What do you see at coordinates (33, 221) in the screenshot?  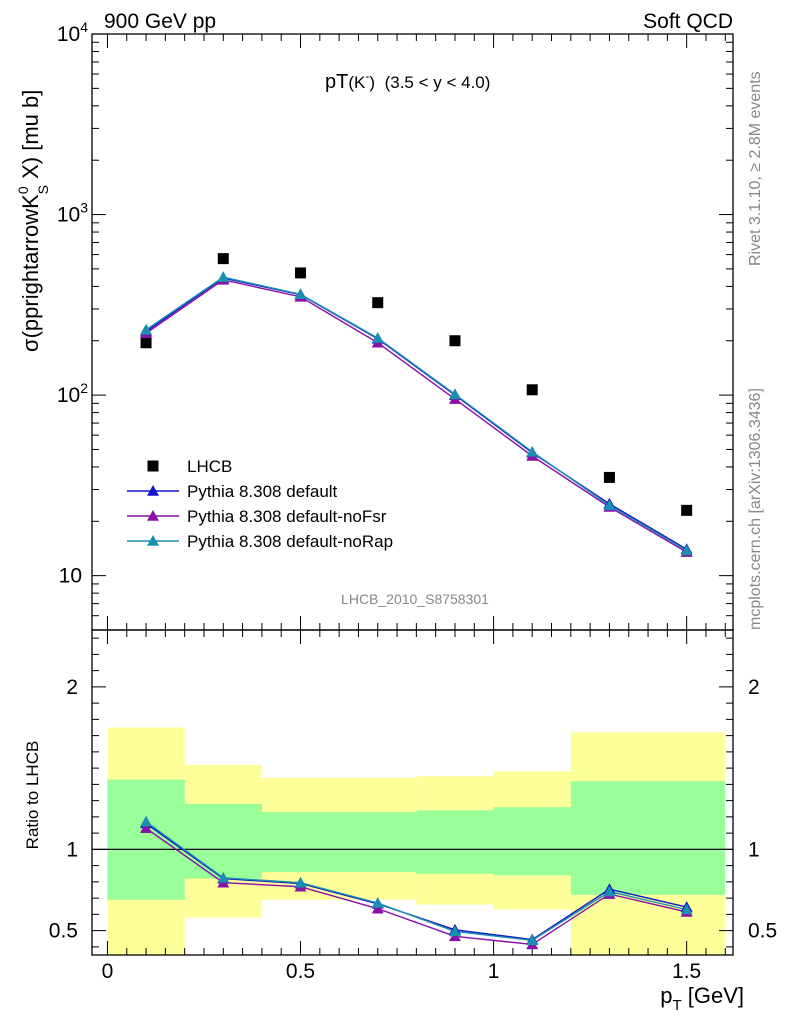 I see `main-ylabel: σ(pprightarrowK0 S X) [mu b]` at bounding box center [33, 221].